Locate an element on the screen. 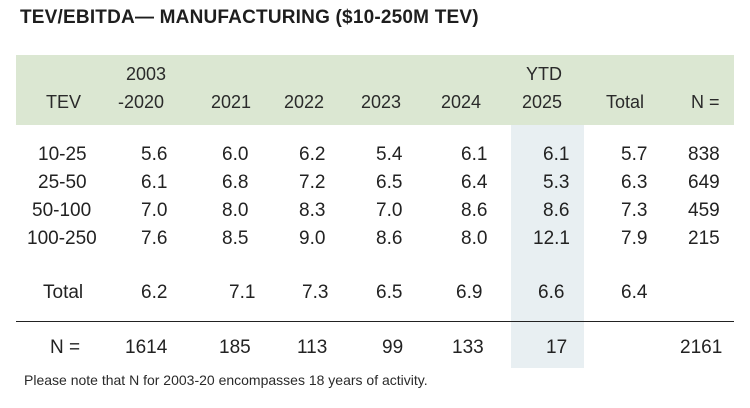  row-value-n: 838 is located at coordinates (704, 154).